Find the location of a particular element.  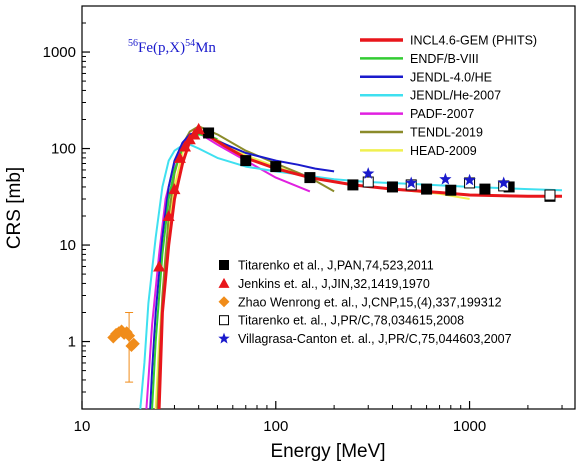

legend-label: JENDL-4.0/HE is located at coordinates (451, 77).